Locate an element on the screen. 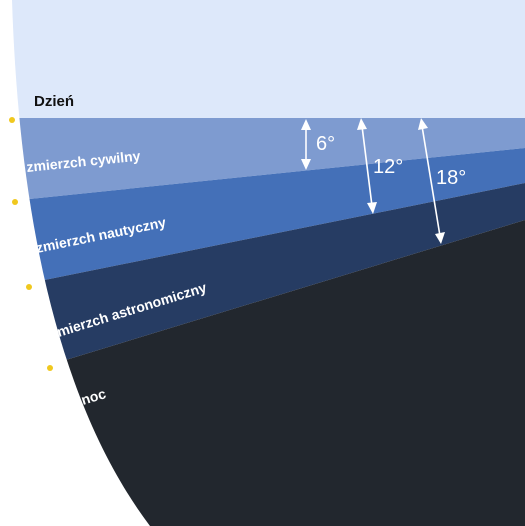  boundary-markers is located at coordinates (31, 244).